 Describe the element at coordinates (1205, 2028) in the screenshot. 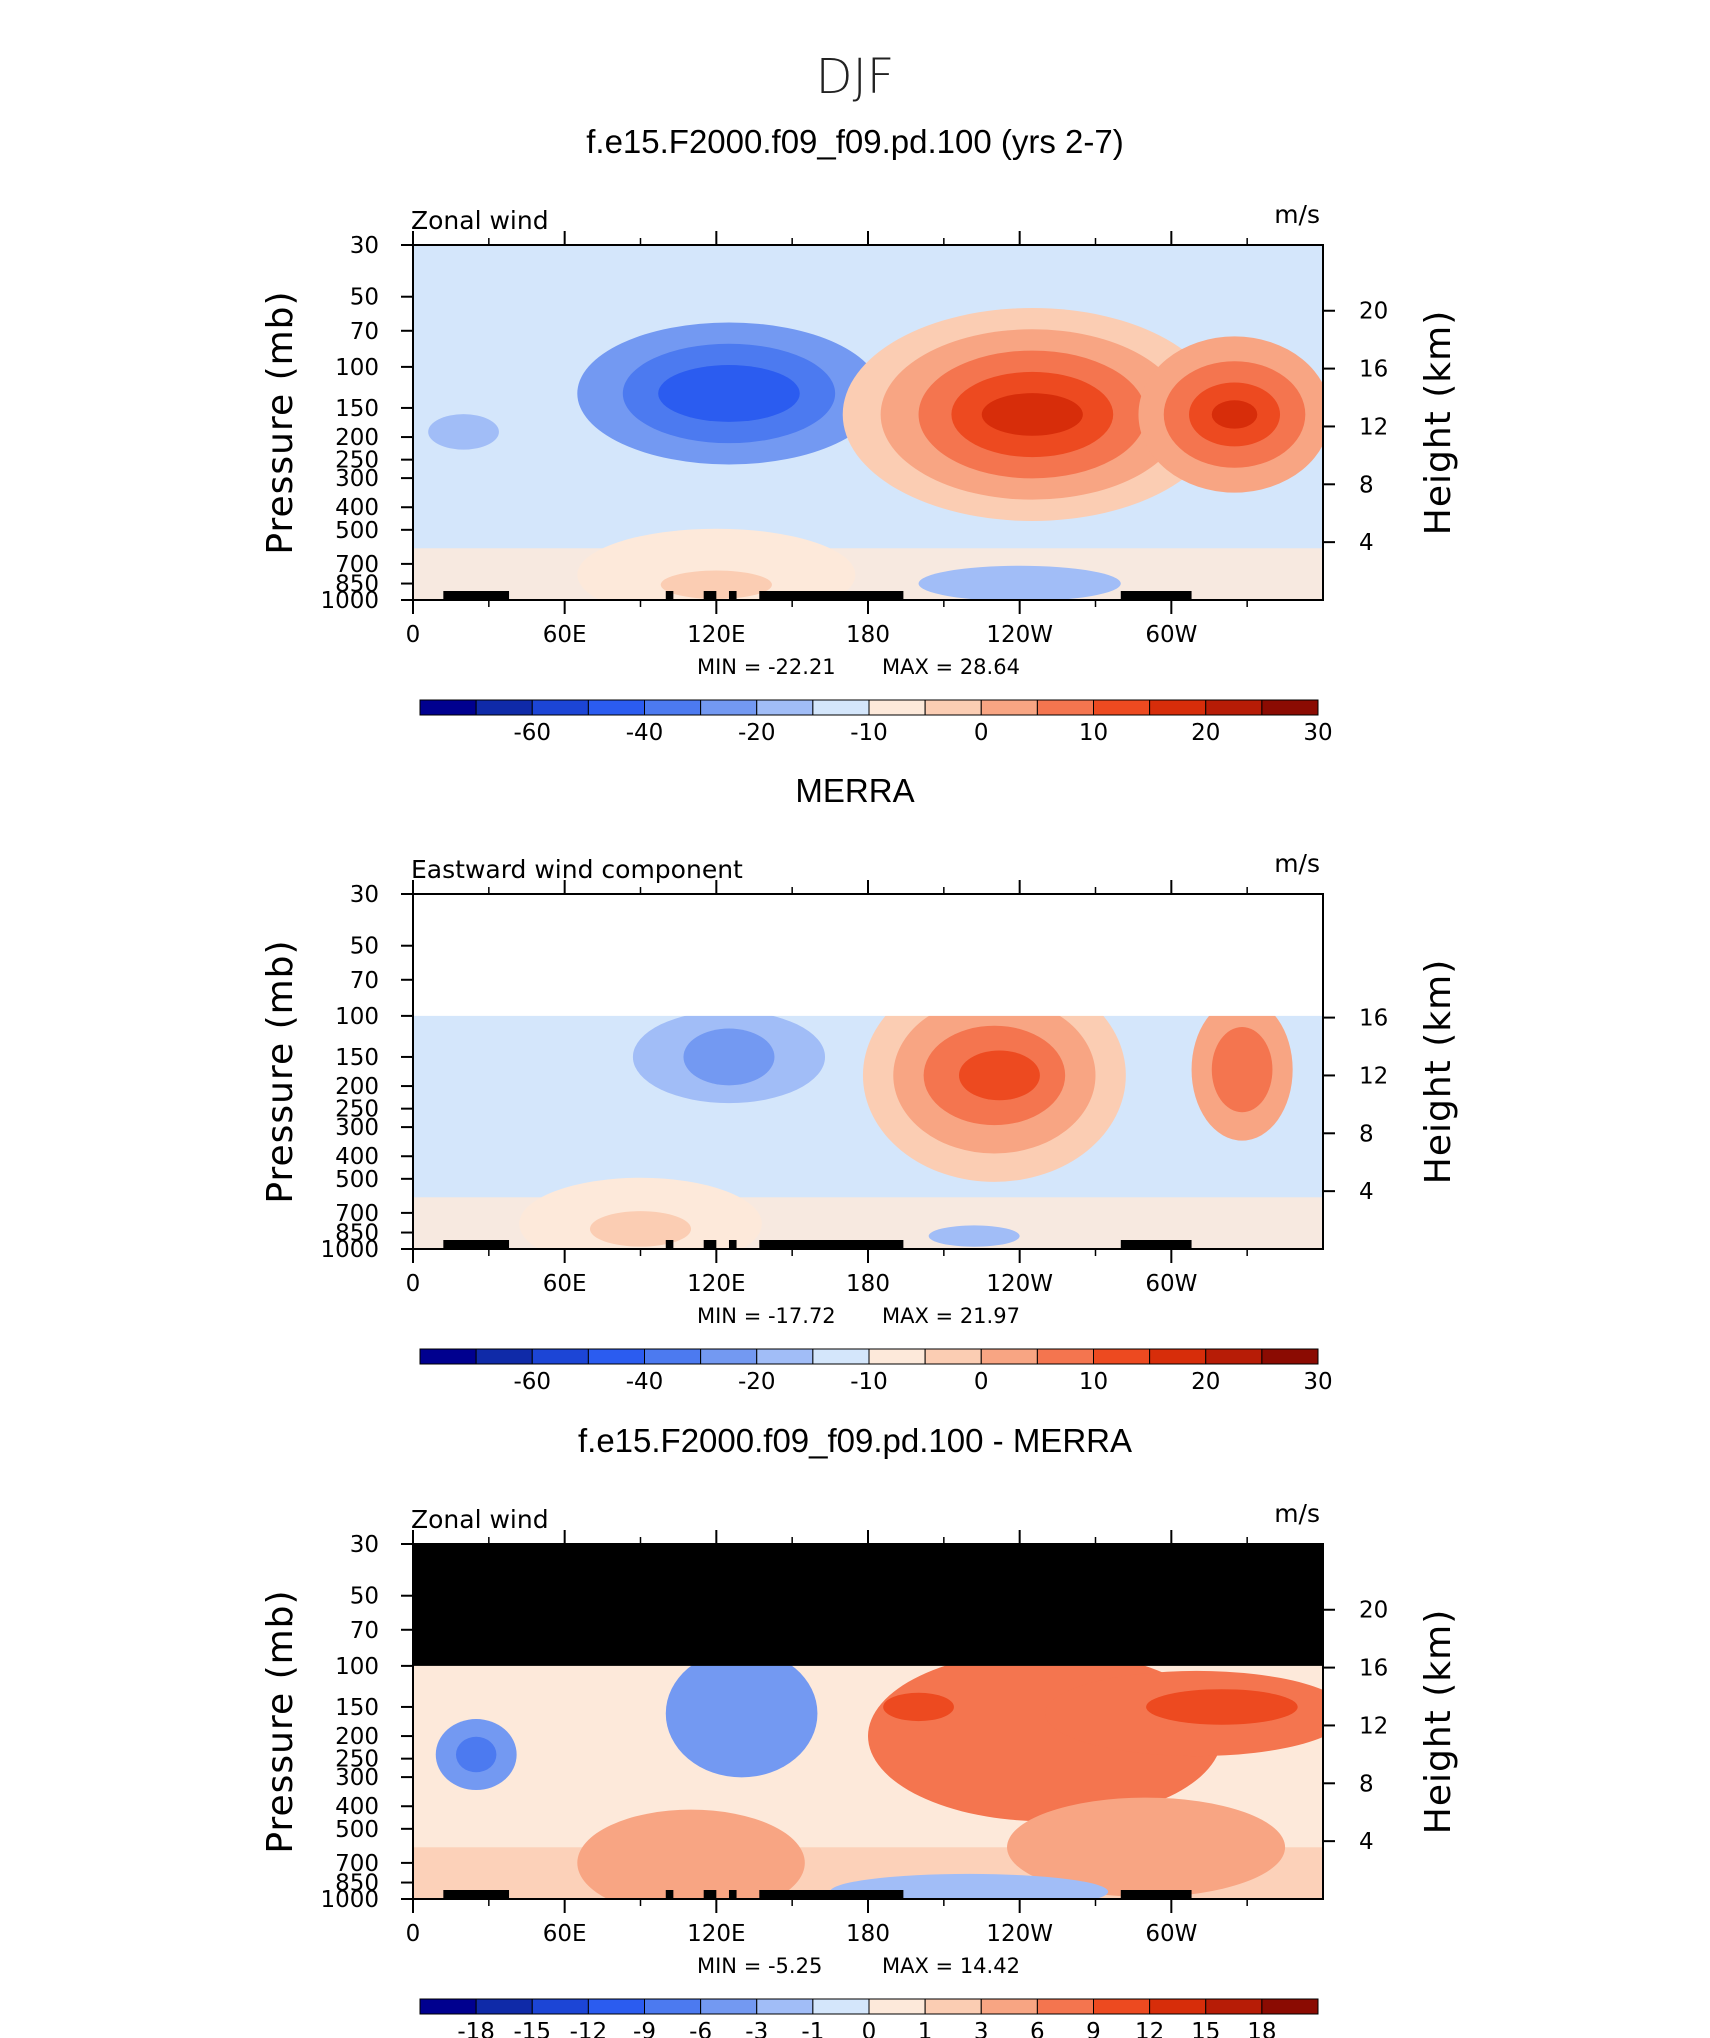

I see `colorbar-label: 15` at that location.